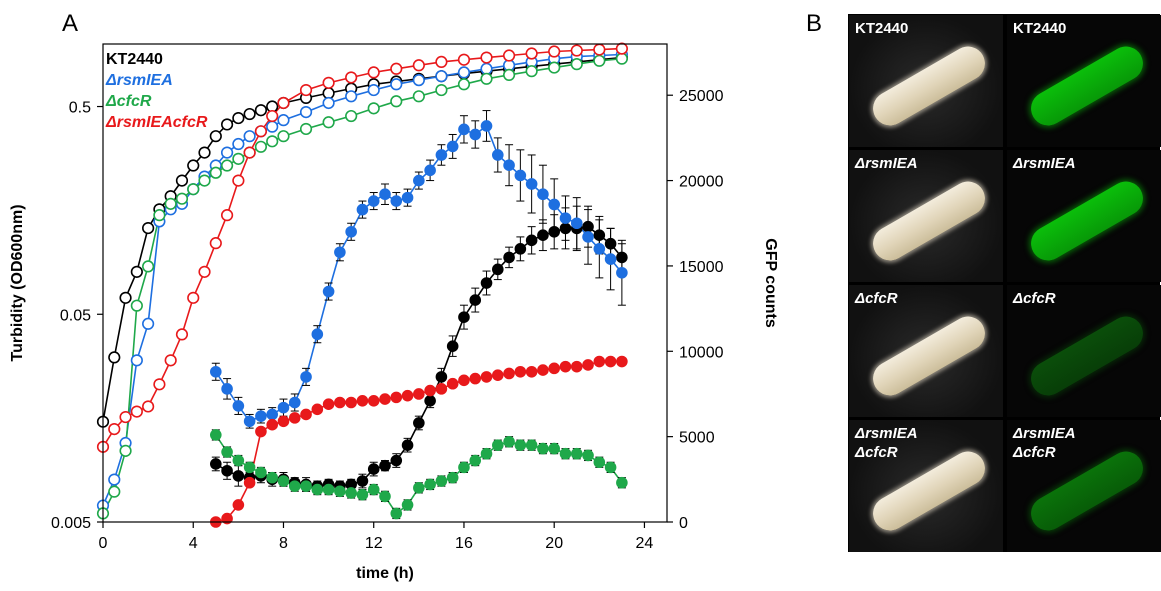 This screenshot has width=1161, height=591. Describe the element at coordinates (1040, 28) in the screenshot. I see `colony-label: KT2440` at that location.